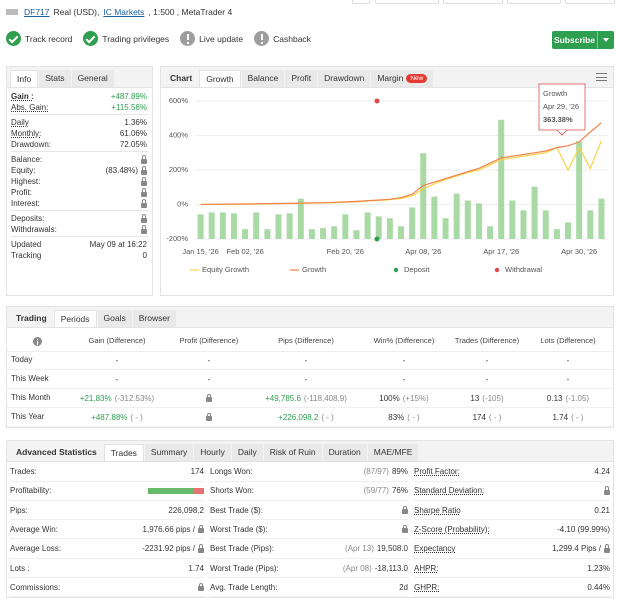 The image size is (620, 600). I want to click on tab: Risk of Ruin, so click(292, 452).